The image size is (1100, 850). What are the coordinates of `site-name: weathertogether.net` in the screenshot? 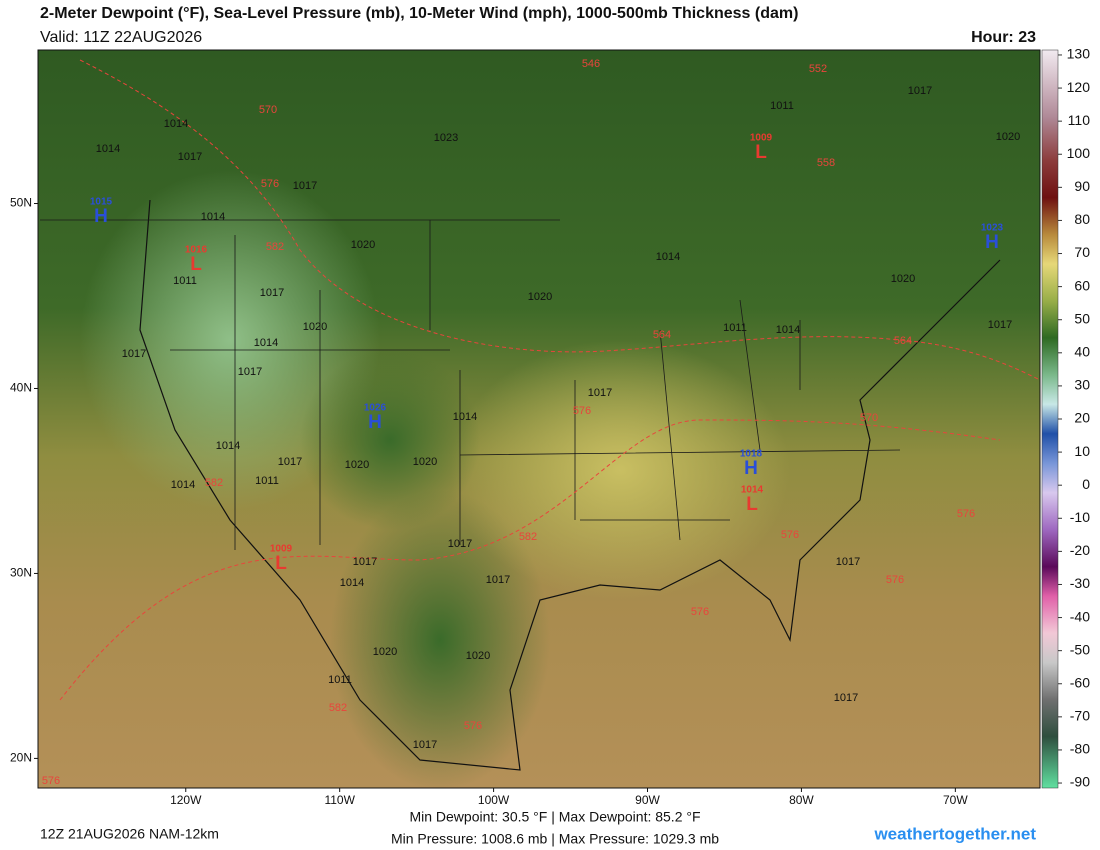 It's located at (954, 833).